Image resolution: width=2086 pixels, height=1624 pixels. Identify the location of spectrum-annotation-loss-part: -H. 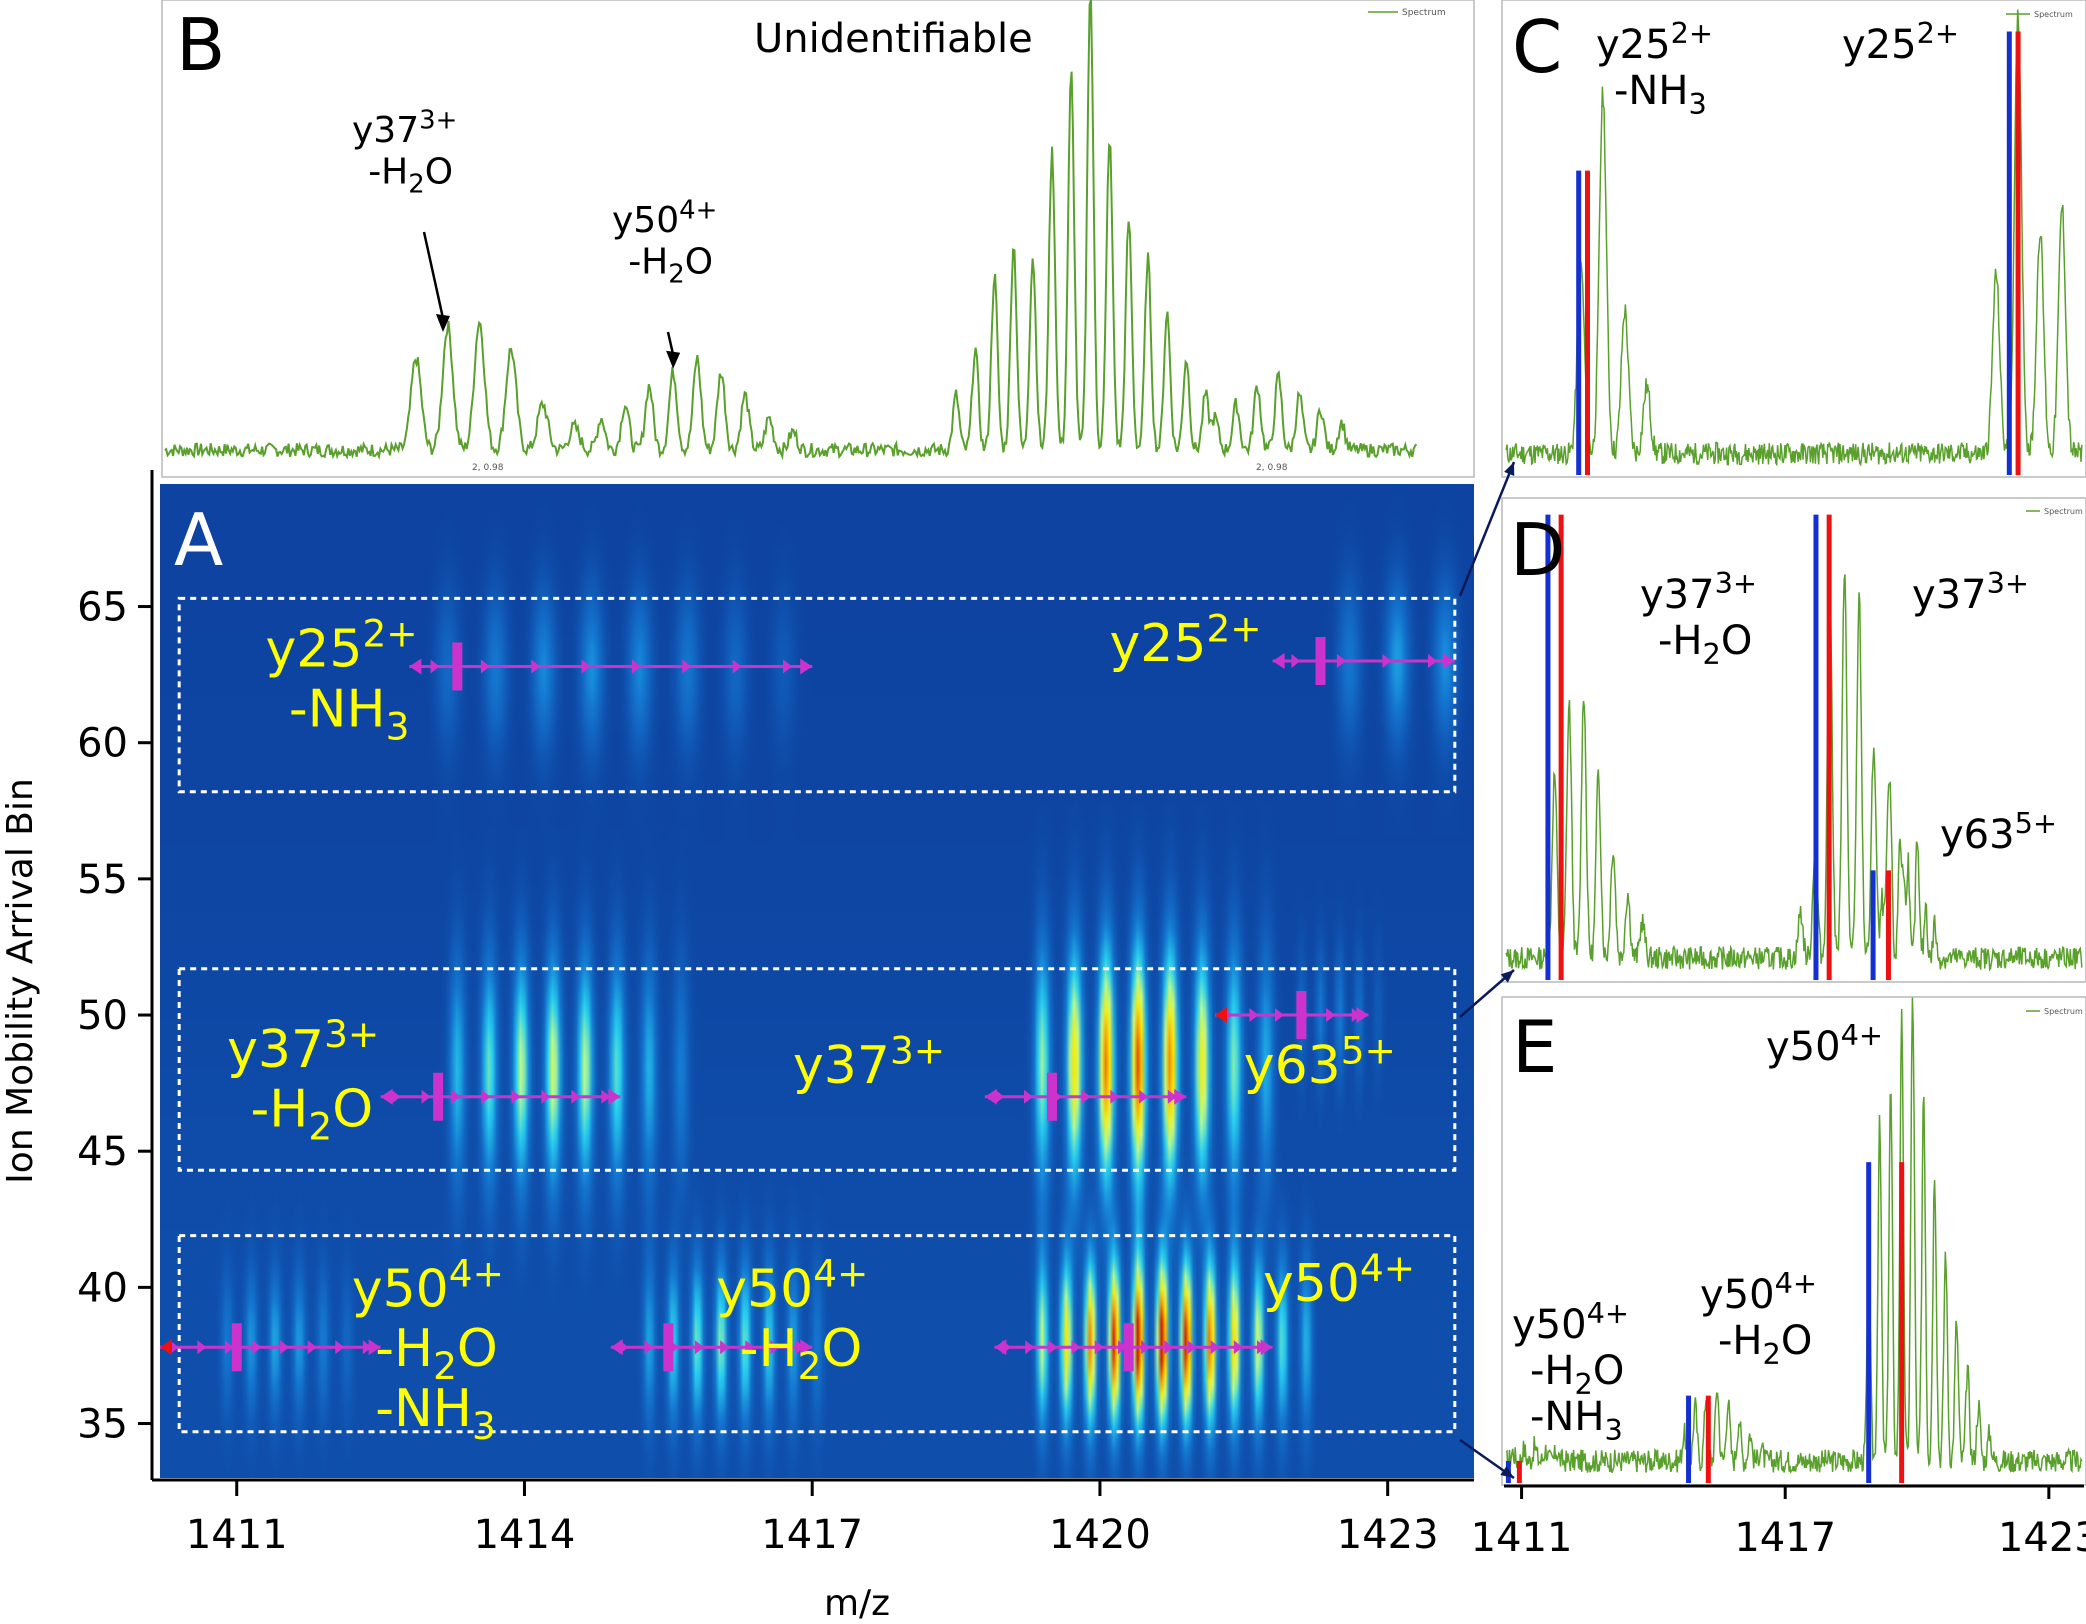
(1552, 1371).